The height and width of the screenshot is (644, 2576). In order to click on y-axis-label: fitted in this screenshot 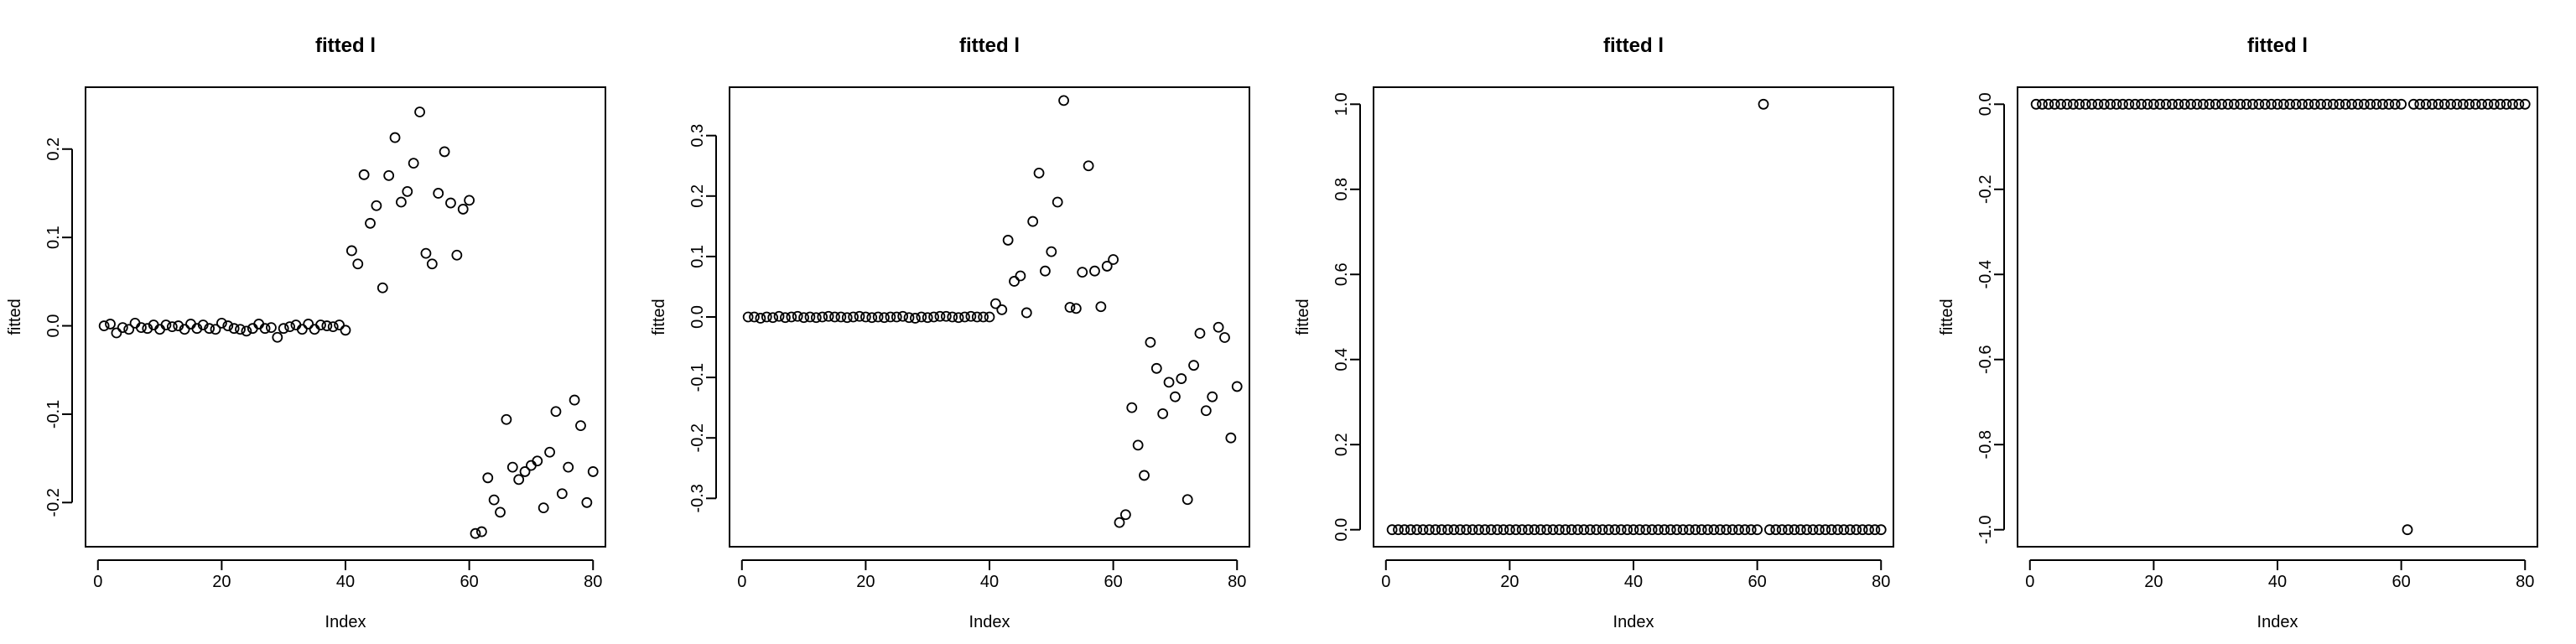, I will do `click(1303, 317)`.